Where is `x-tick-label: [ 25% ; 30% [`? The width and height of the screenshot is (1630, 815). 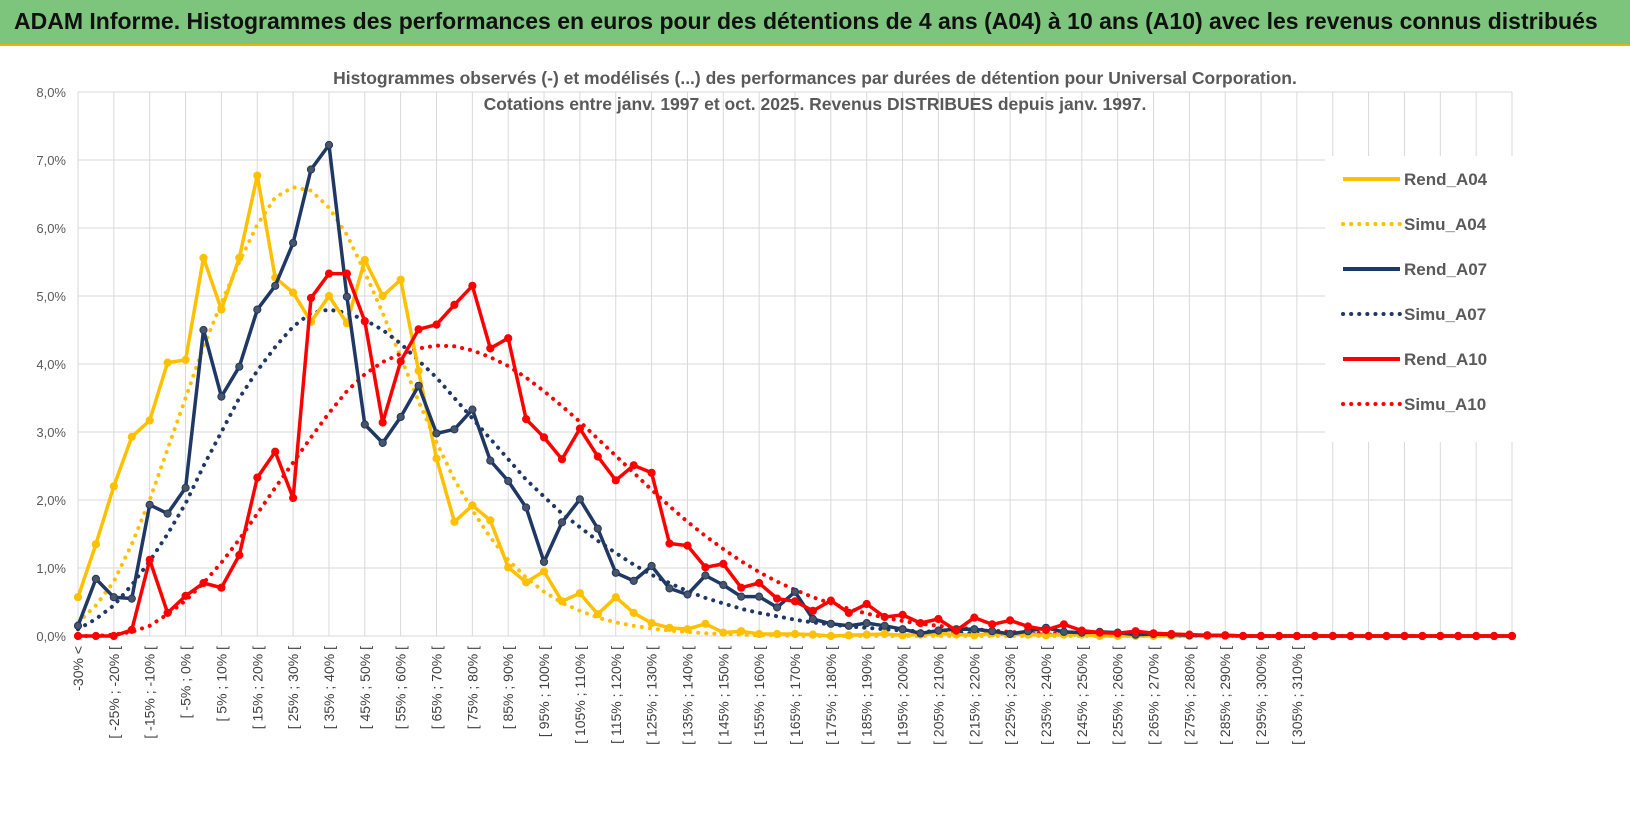 x-tick-label: [ 25% ; 30% [ is located at coordinates (293, 687).